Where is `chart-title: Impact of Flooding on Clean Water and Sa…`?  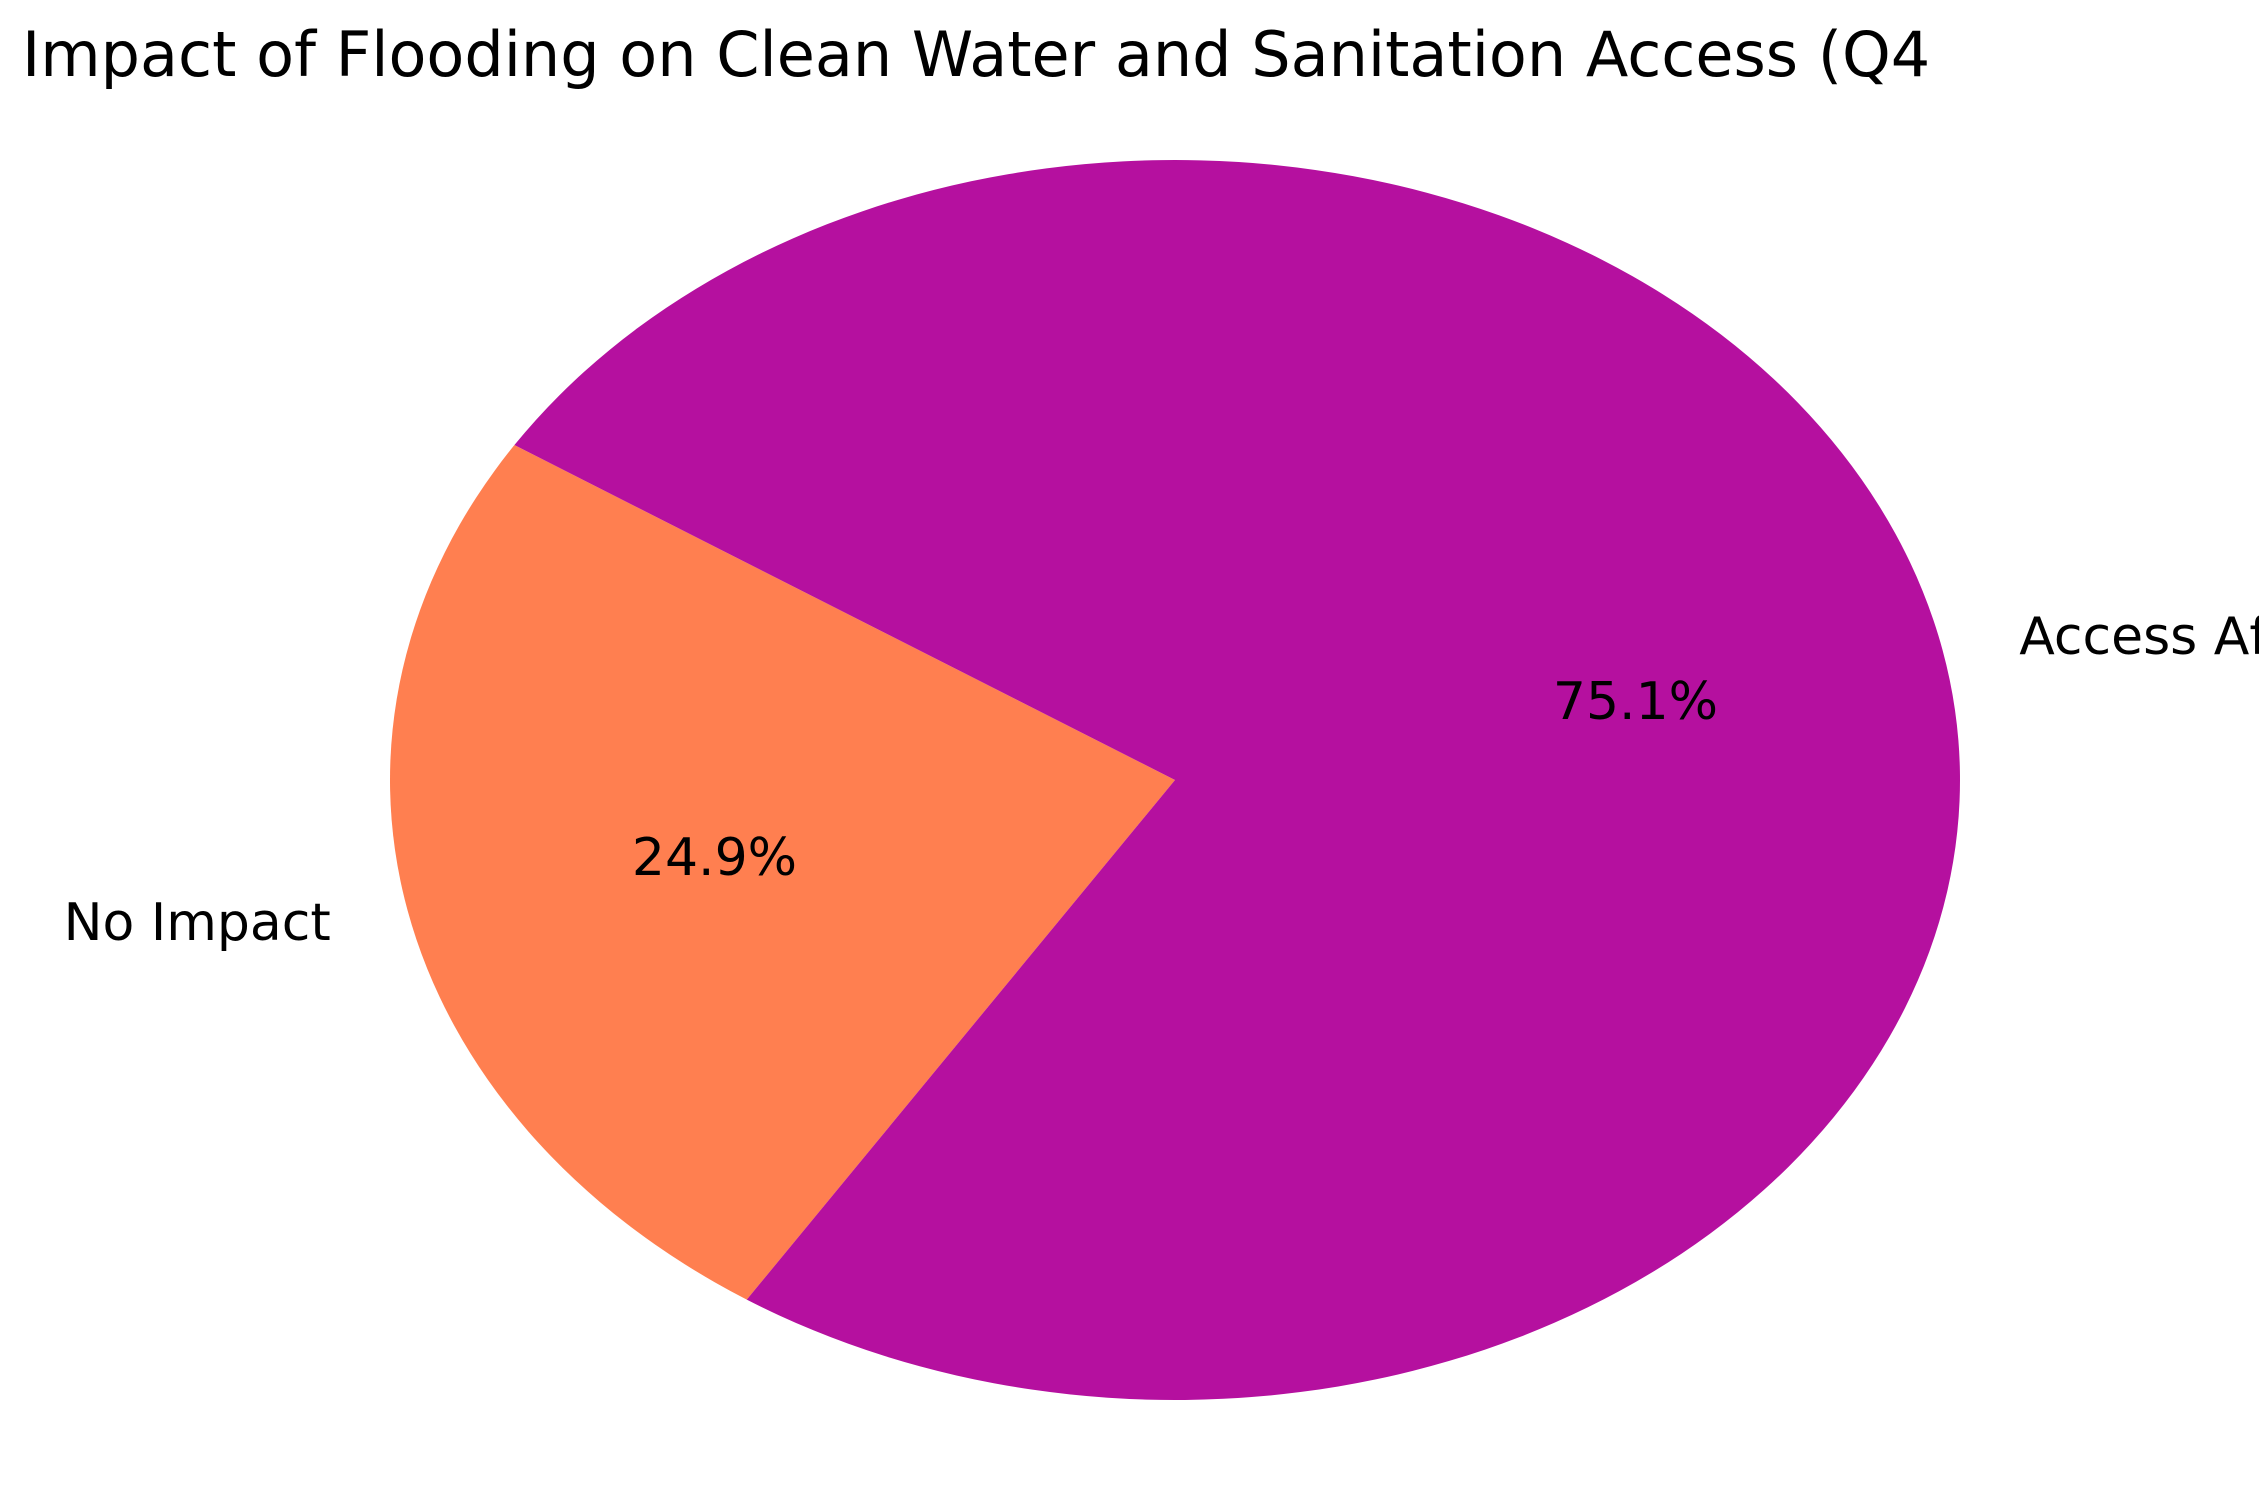 chart-title: Impact of Flooding on Clean Water and Sa… is located at coordinates (976, 54).